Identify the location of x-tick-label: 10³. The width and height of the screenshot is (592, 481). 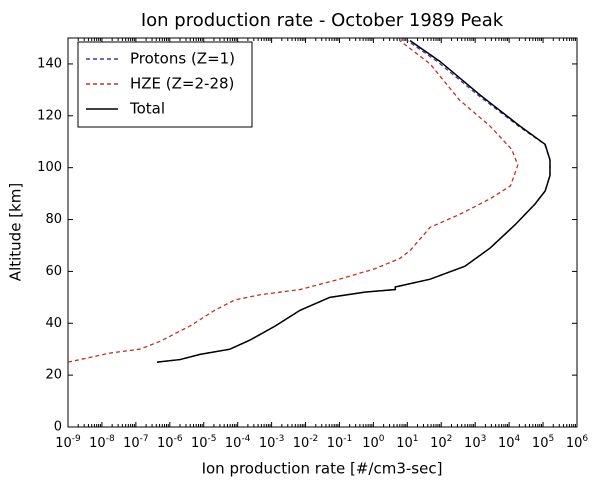
(475, 442).